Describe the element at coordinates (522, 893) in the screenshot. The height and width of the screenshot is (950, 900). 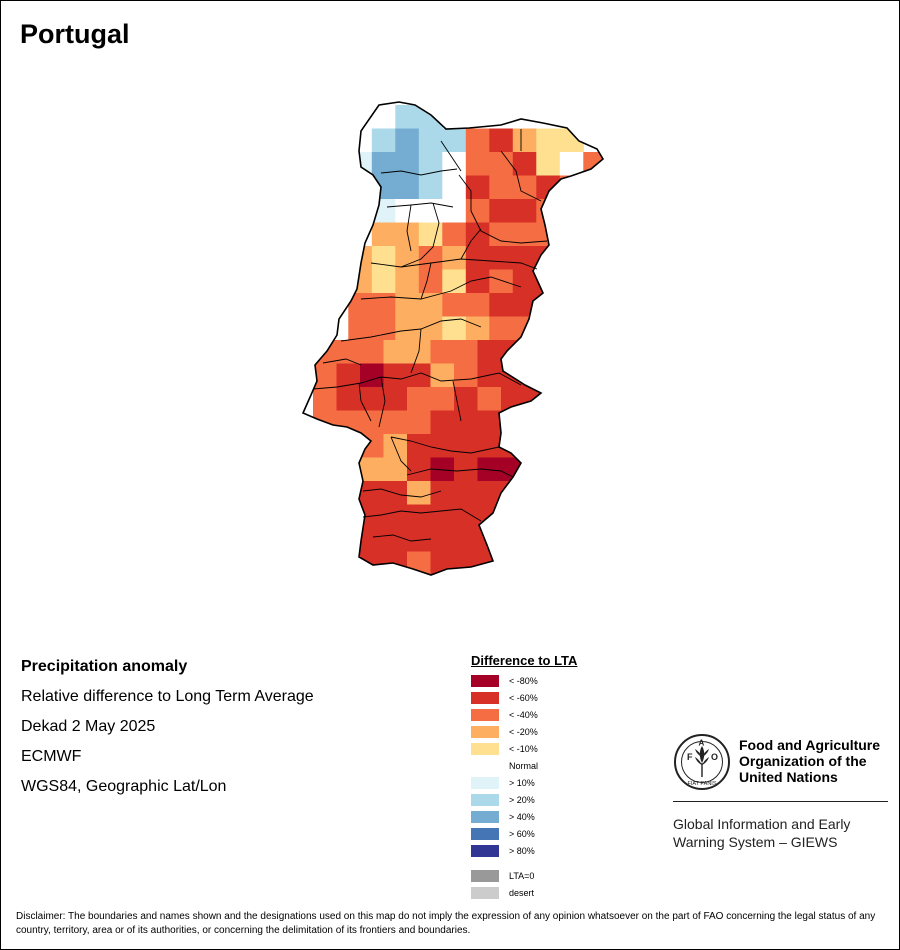
I see `legend-extra-label: desert` at that location.